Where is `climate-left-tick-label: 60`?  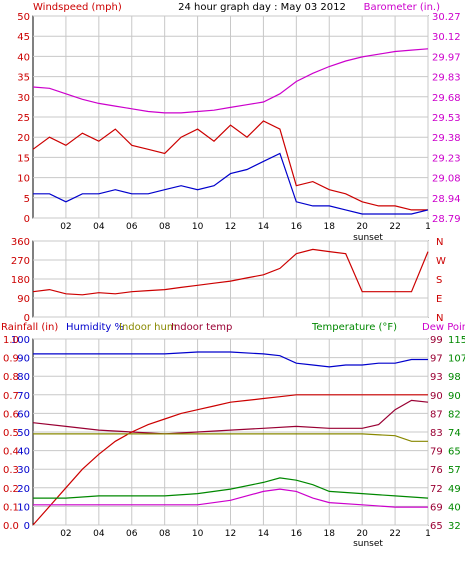 climate-left-tick-label: 60 is located at coordinates (23, 414).